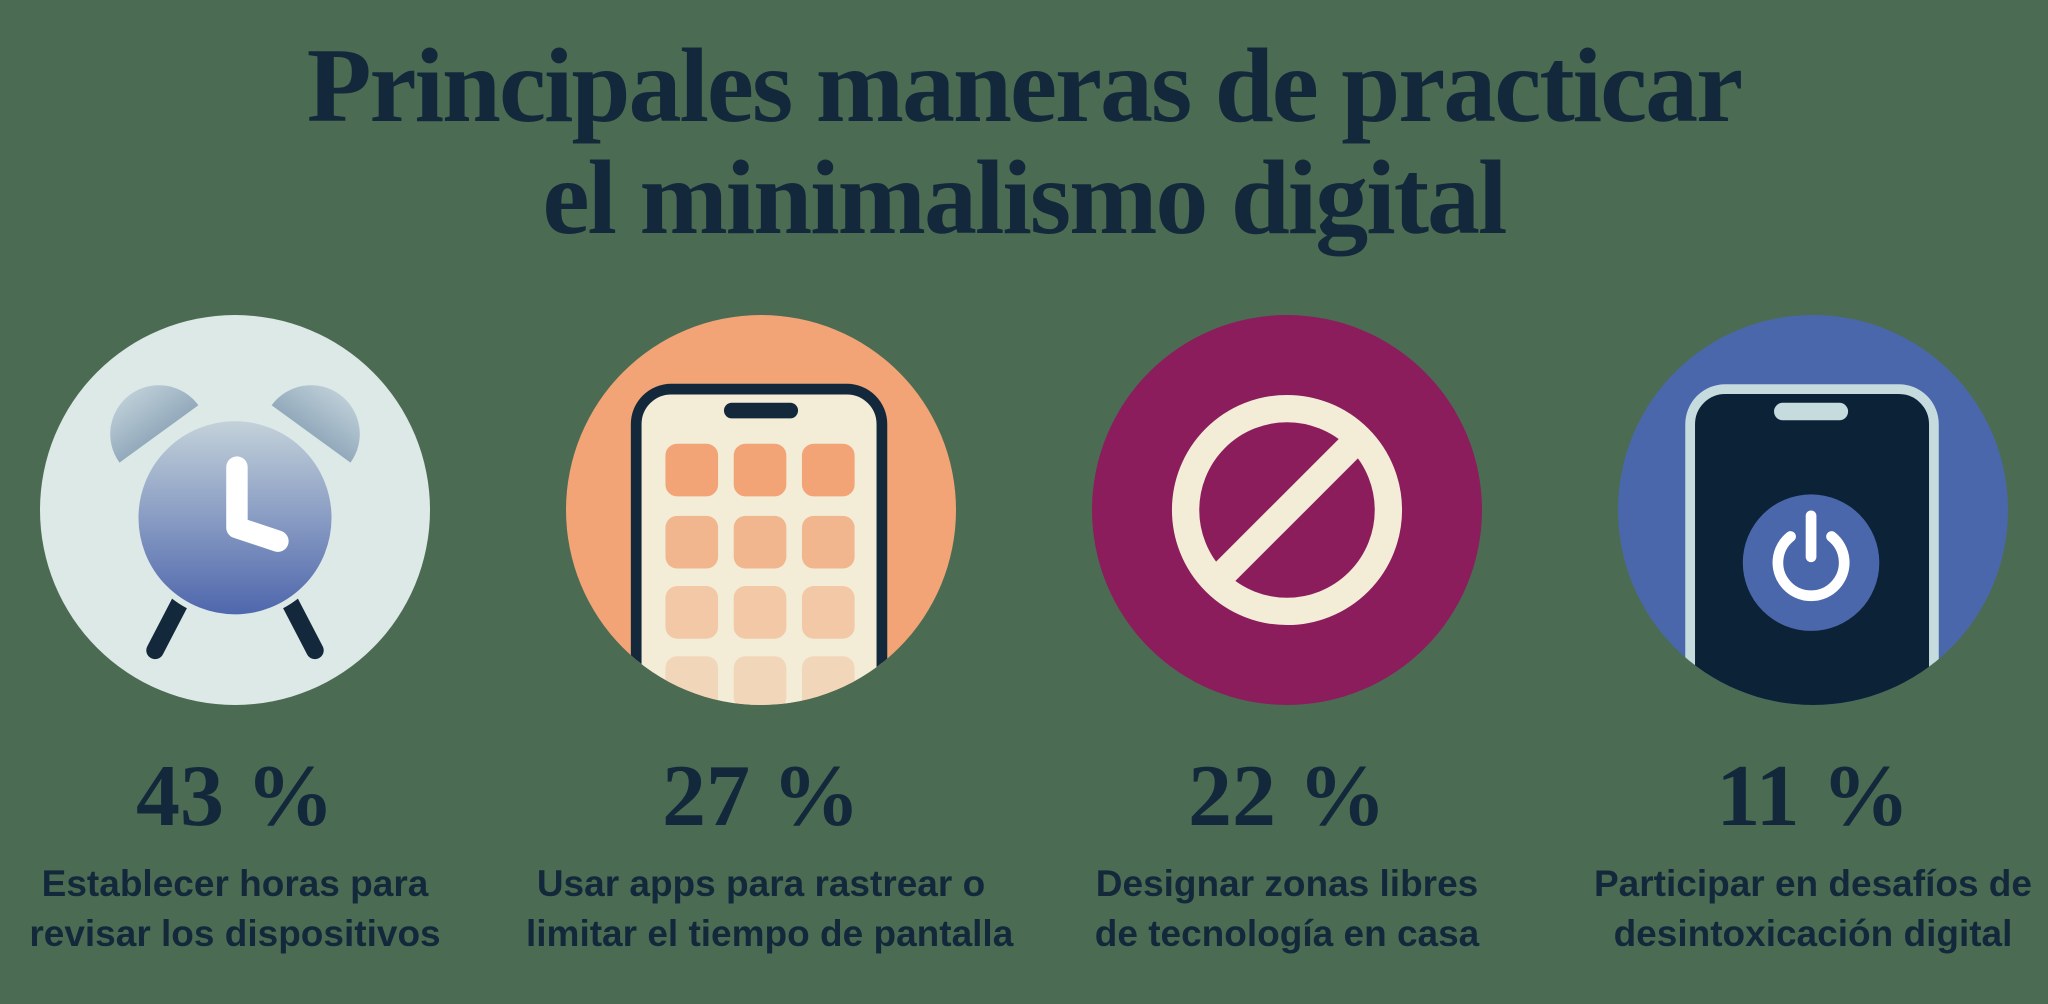  What do you see at coordinates (759, 544) in the screenshot?
I see `phone-app-grid-icon` at bounding box center [759, 544].